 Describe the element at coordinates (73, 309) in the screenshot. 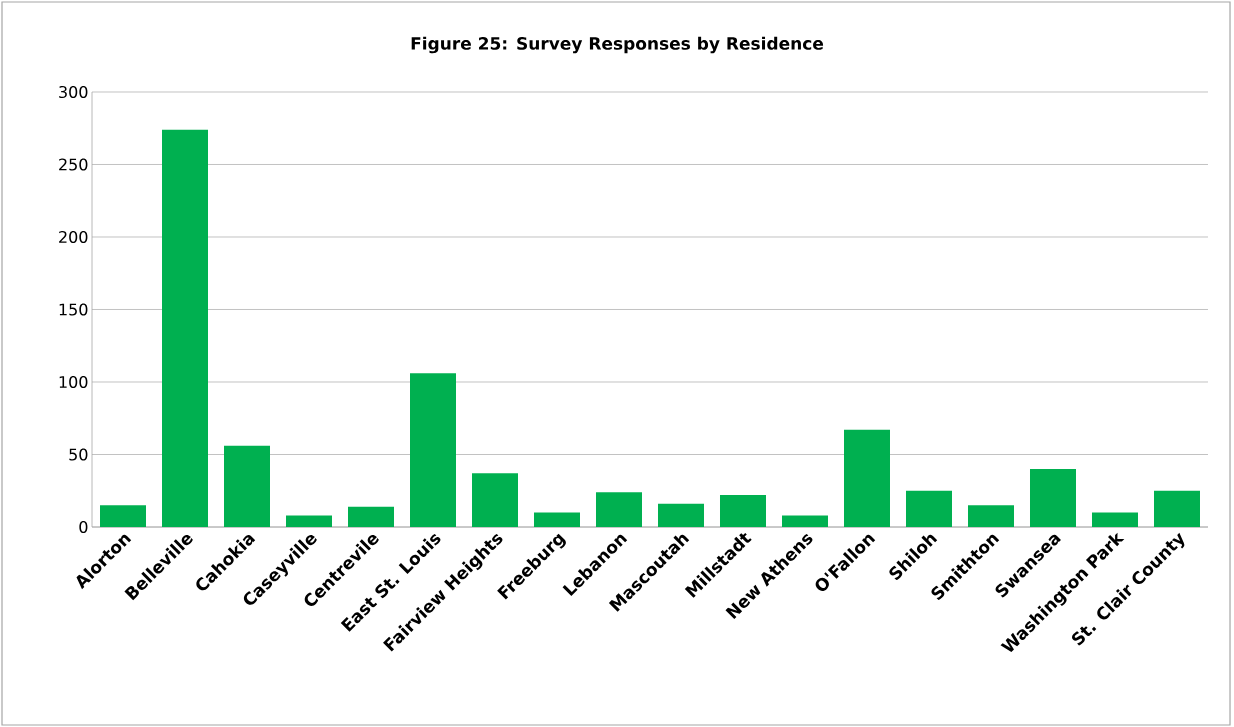

I see `y-tick-label: 150` at that location.